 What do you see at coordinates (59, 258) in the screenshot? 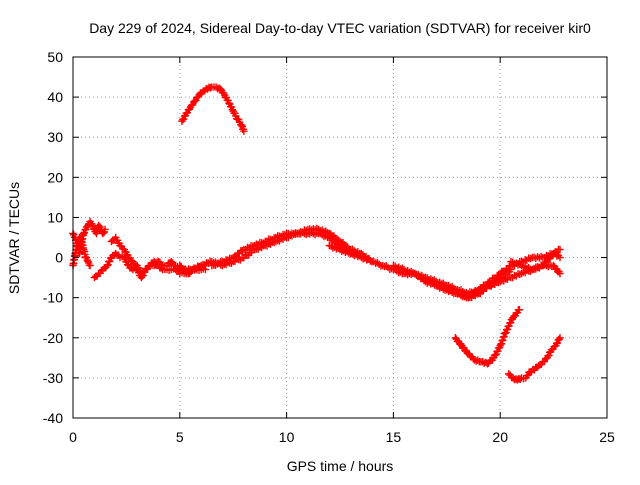
I see `y-tick-label: 0` at bounding box center [59, 258].